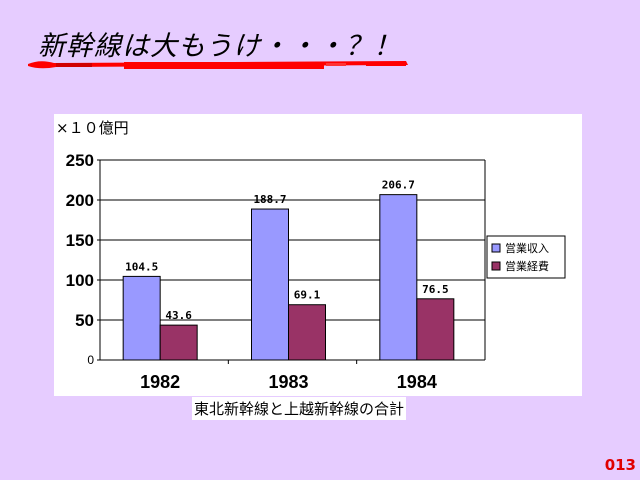 The image size is (640, 480). Describe the element at coordinates (398, 185) in the screenshot. I see `data-label: 206.7` at that location.